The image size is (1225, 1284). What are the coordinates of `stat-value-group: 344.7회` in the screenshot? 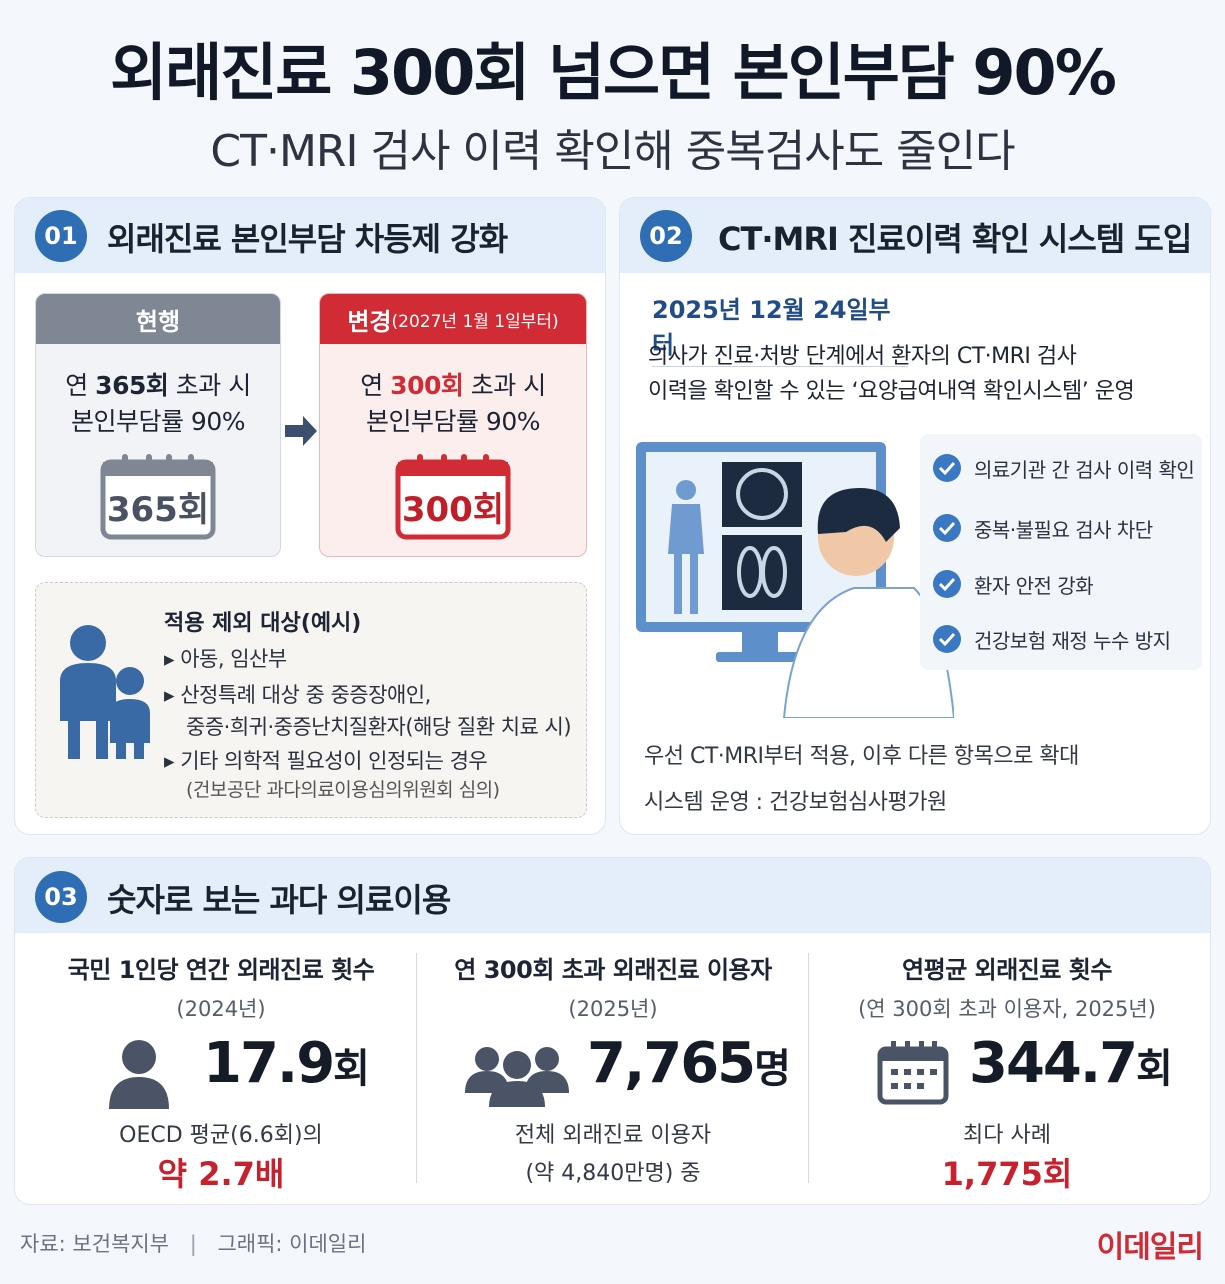 It's located at (1071, 1063).